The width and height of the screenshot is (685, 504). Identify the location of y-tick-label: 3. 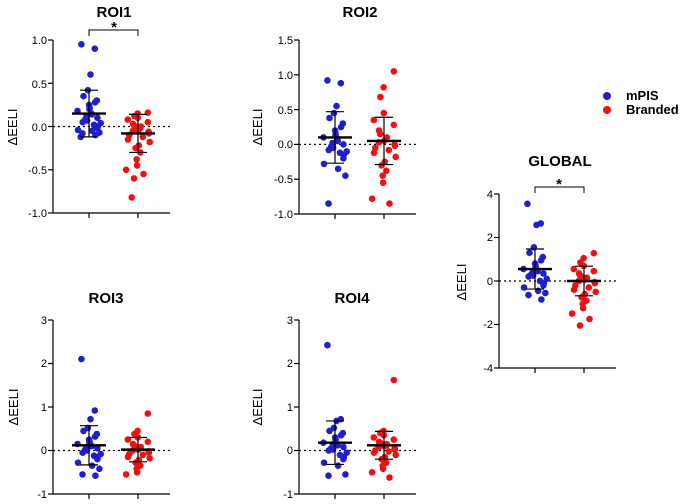
(290, 321).